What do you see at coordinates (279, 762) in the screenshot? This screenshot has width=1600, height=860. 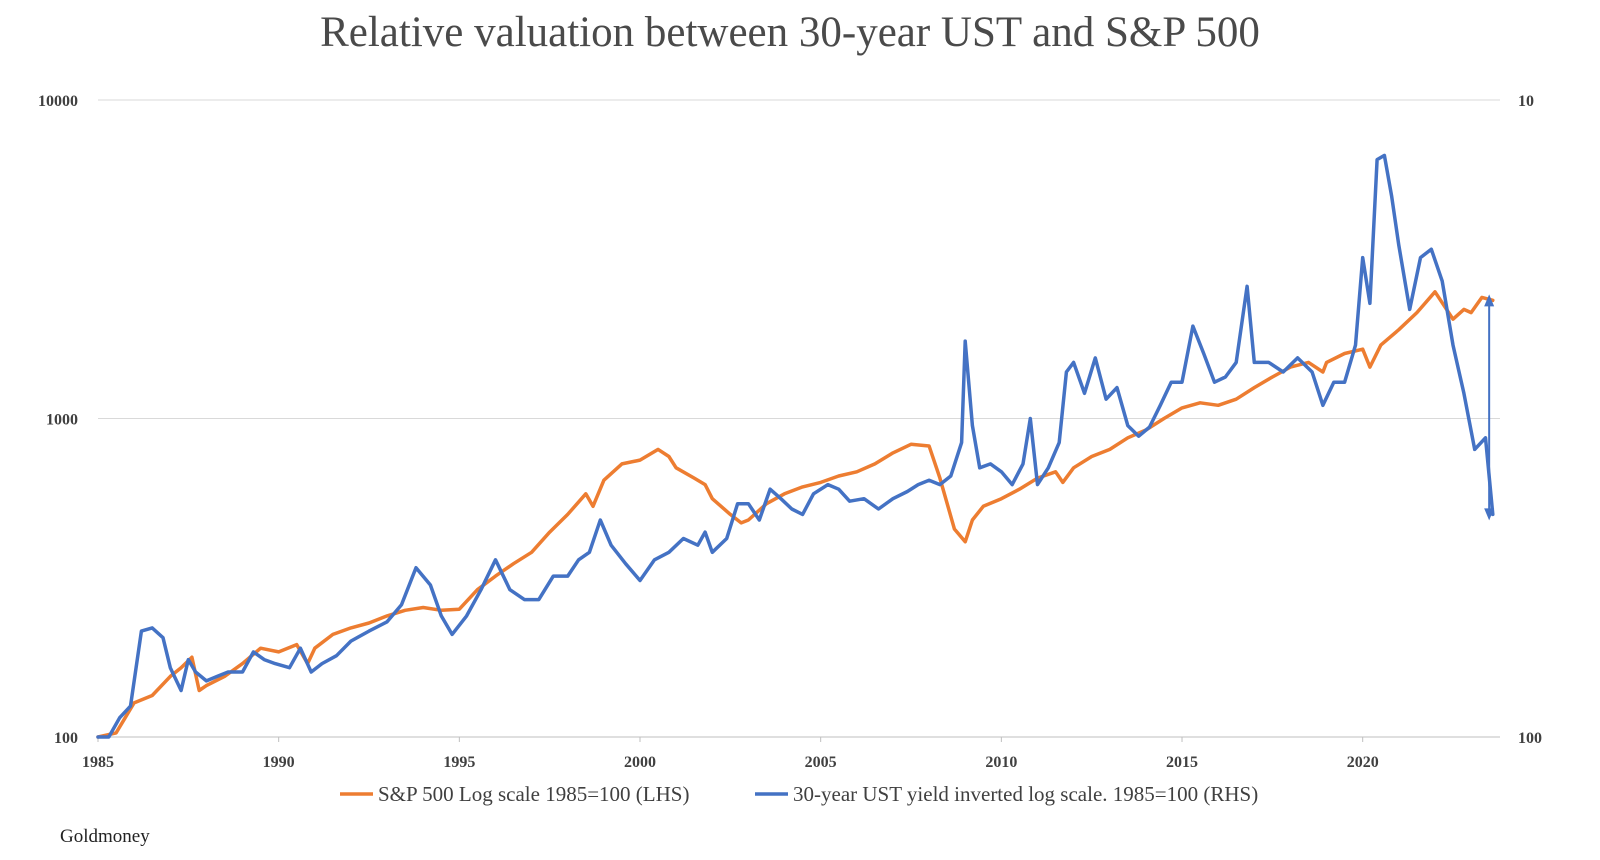 I see `x-tick-label: 1990` at bounding box center [279, 762].